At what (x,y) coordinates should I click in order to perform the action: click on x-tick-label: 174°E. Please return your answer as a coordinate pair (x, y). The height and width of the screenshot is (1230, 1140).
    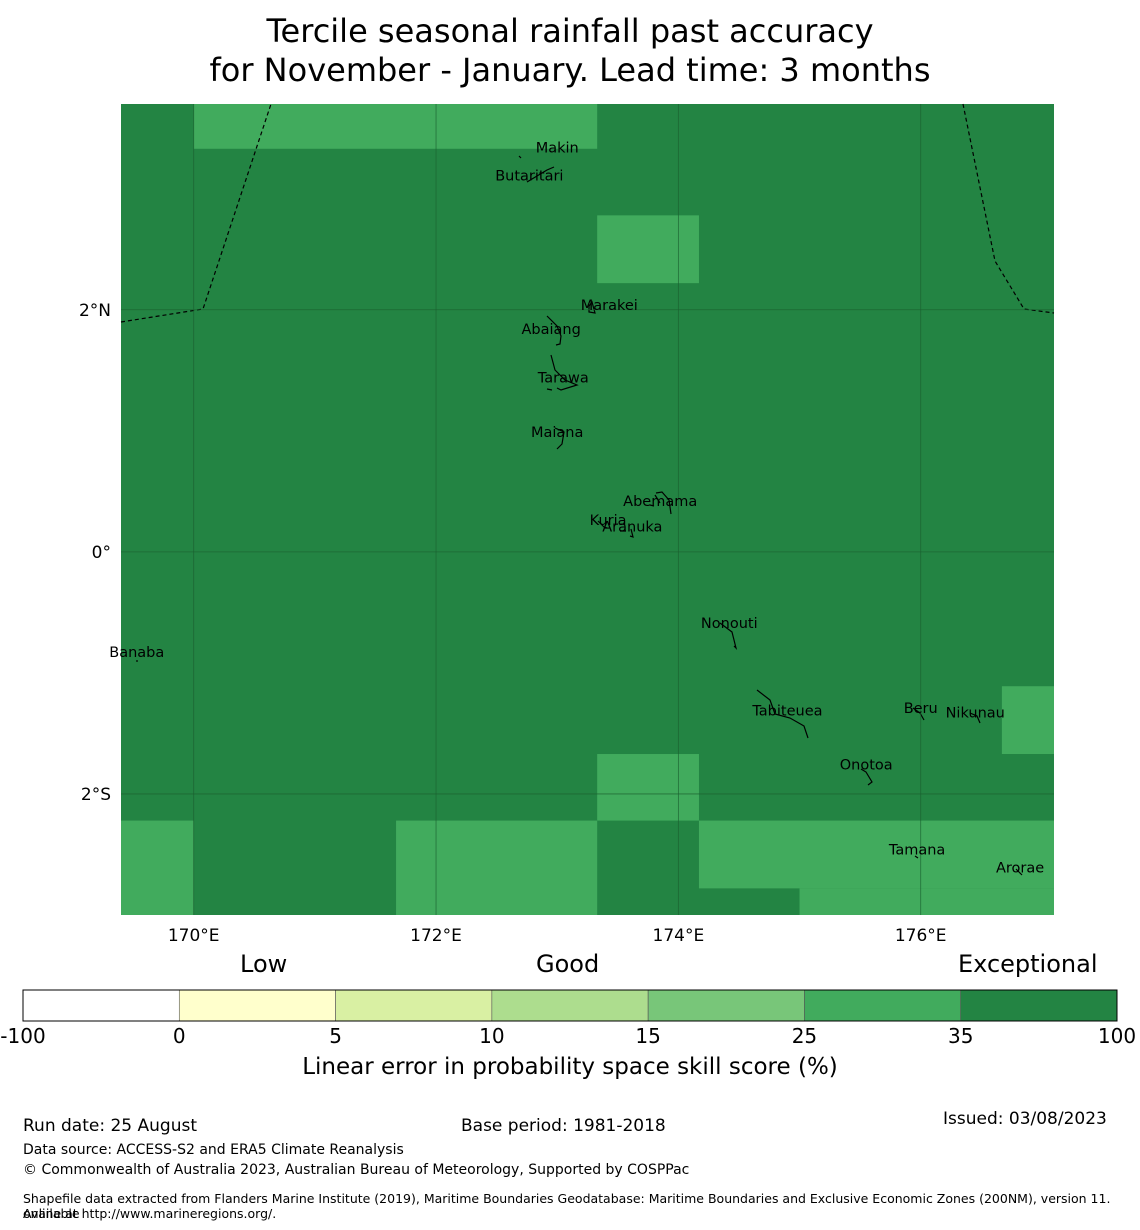
    Looking at the image, I should click on (679, 936).